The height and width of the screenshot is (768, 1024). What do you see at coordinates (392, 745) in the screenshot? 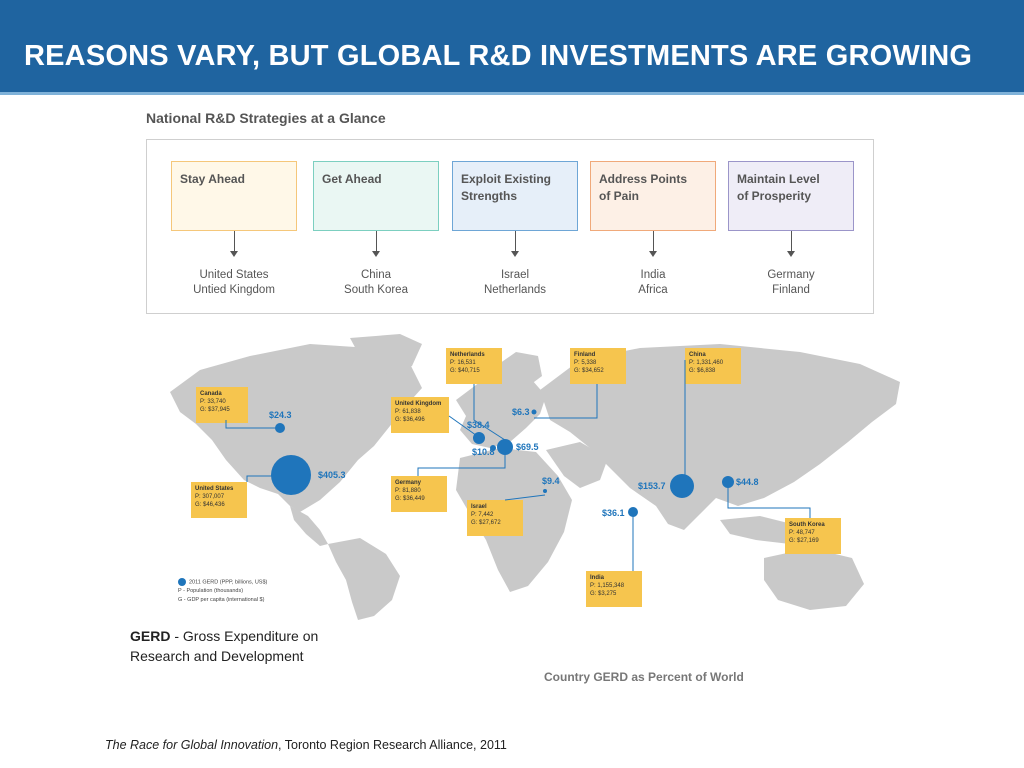
I see `source-rest: , Toronto Region Research Alliance, 2011` at bounding box center [392, 745].